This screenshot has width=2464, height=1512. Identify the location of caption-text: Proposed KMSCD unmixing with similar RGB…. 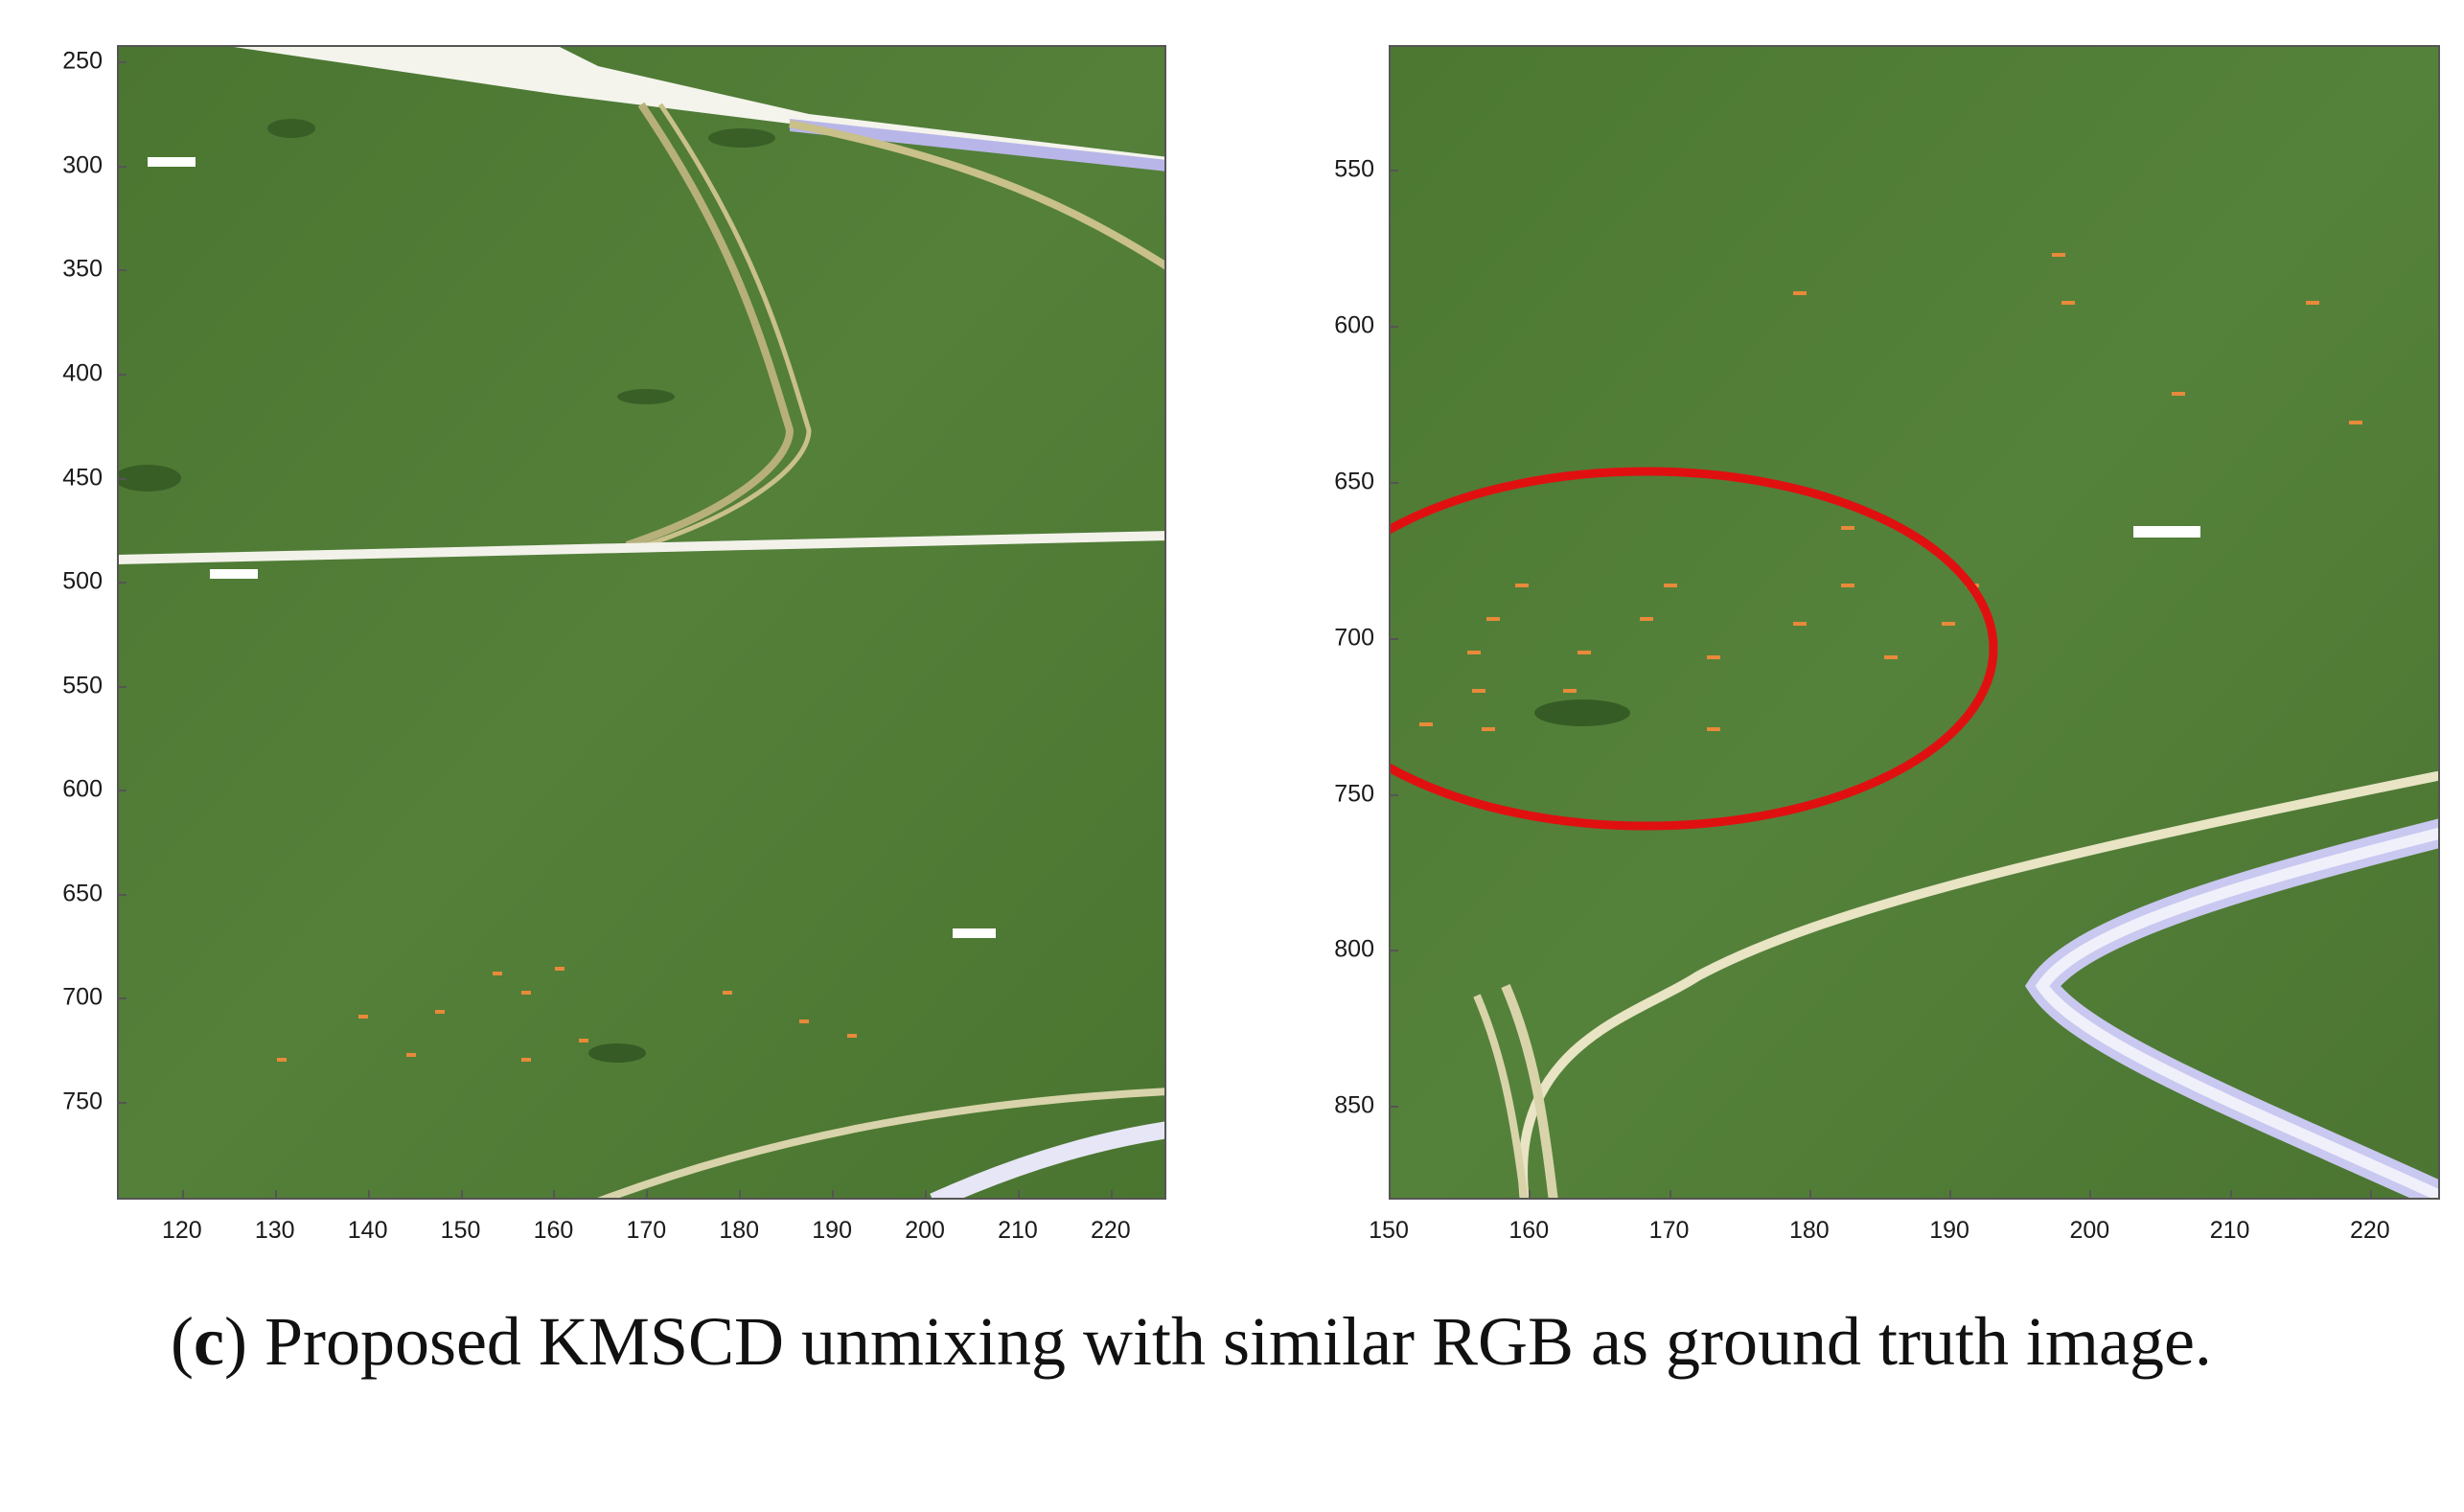
(1229, 1341).